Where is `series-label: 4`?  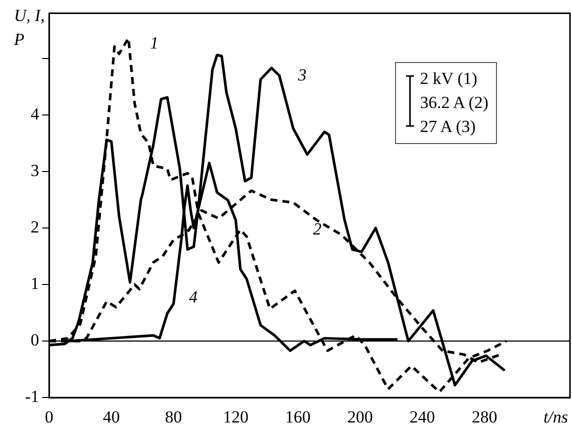
series-label: 4 is located at coordinates (193, 296).